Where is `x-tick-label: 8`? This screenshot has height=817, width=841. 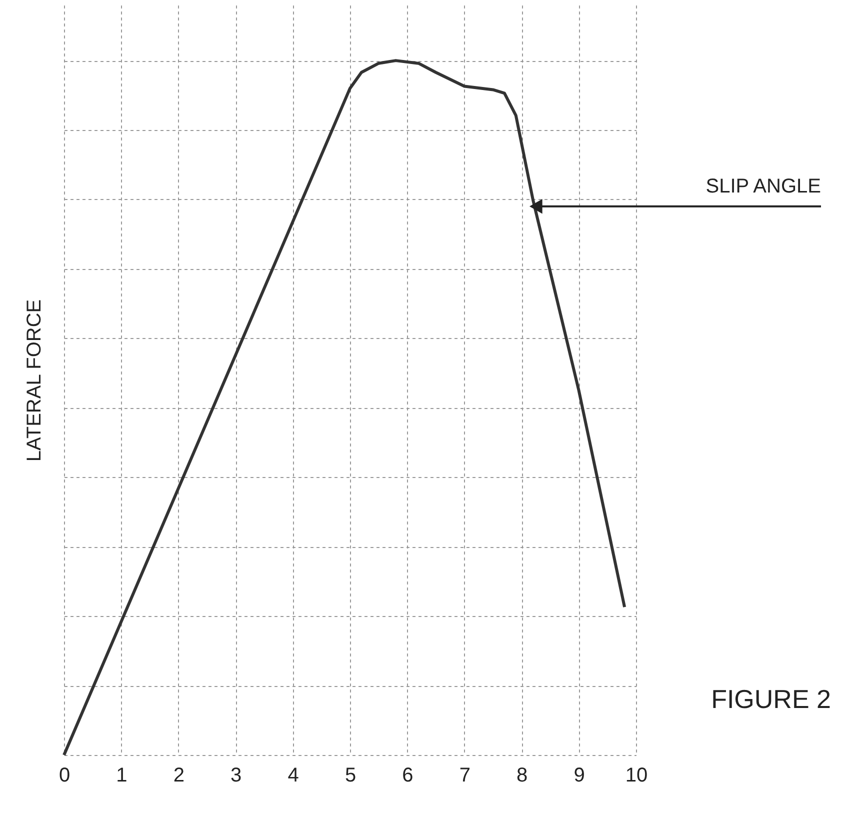
x-tick-label: 8 is located at coordinates (522, 775).